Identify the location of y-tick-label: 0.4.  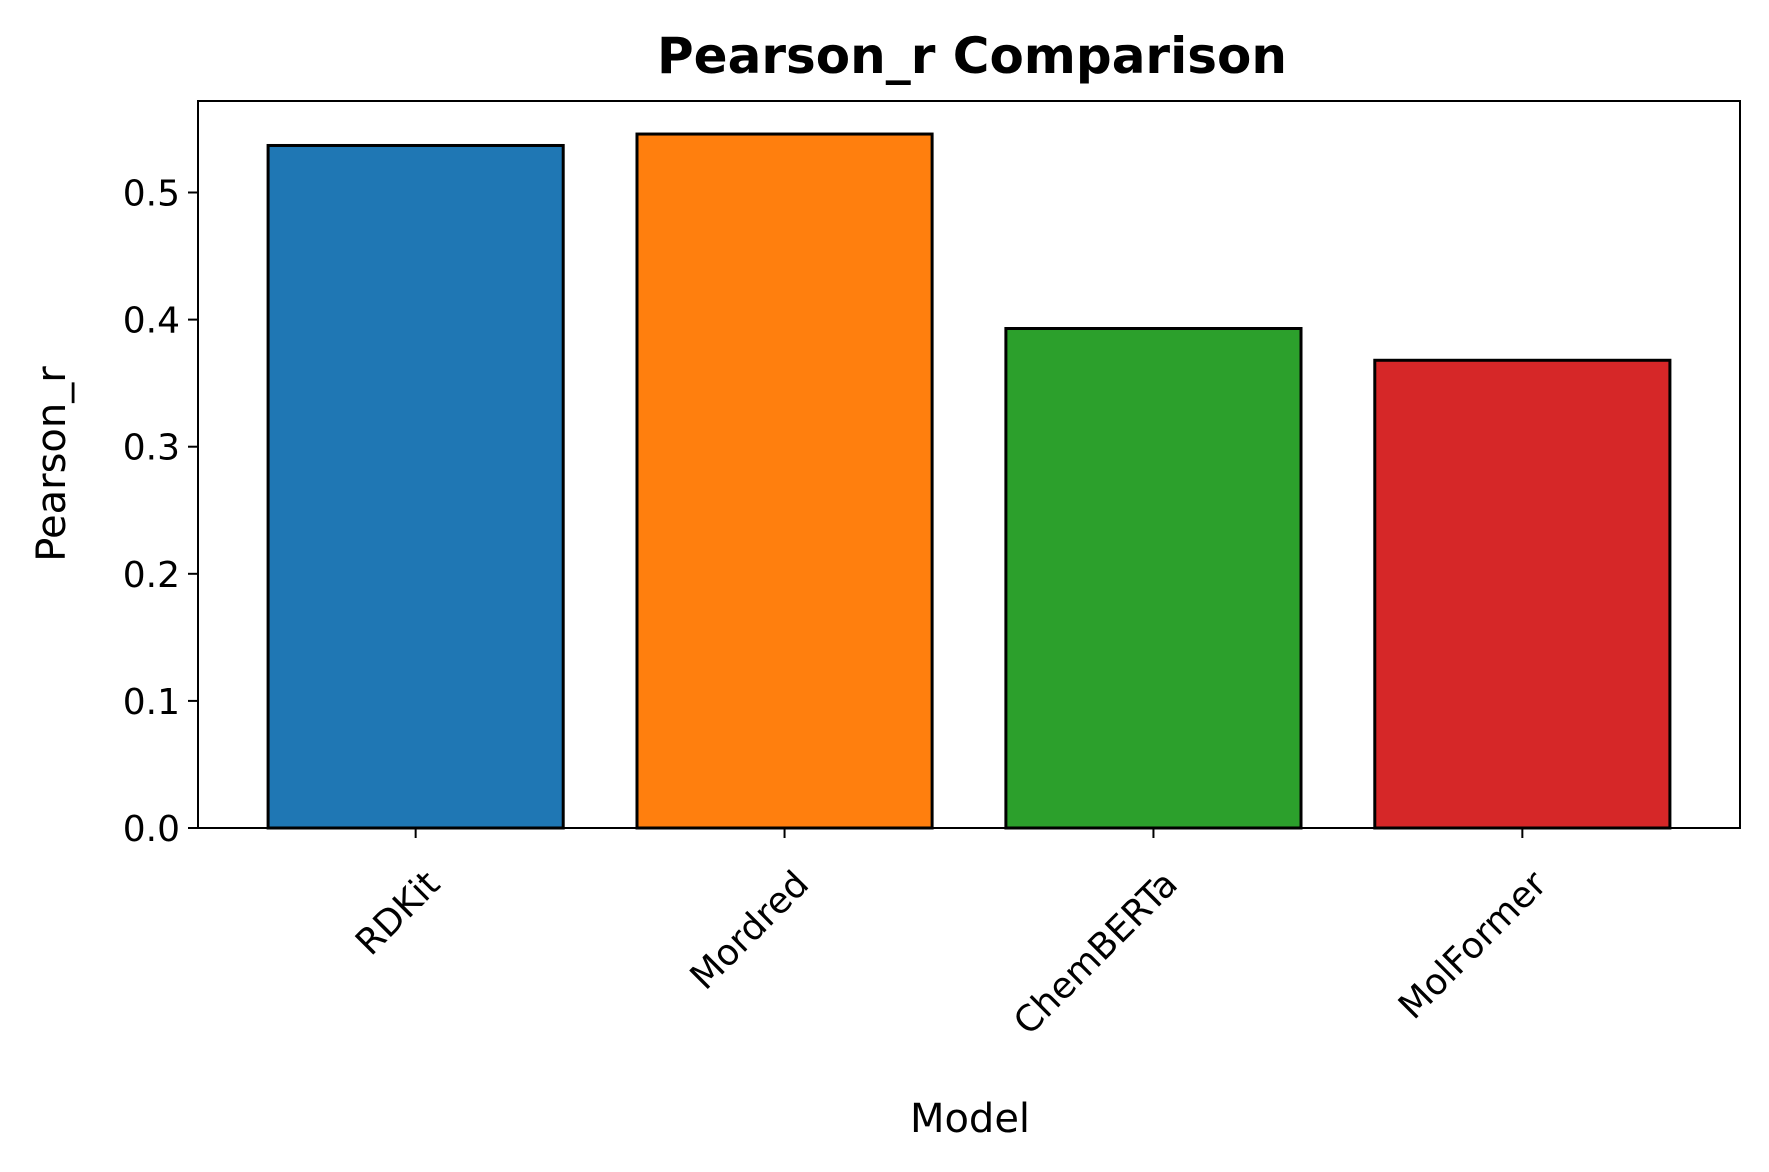
(151, 321).